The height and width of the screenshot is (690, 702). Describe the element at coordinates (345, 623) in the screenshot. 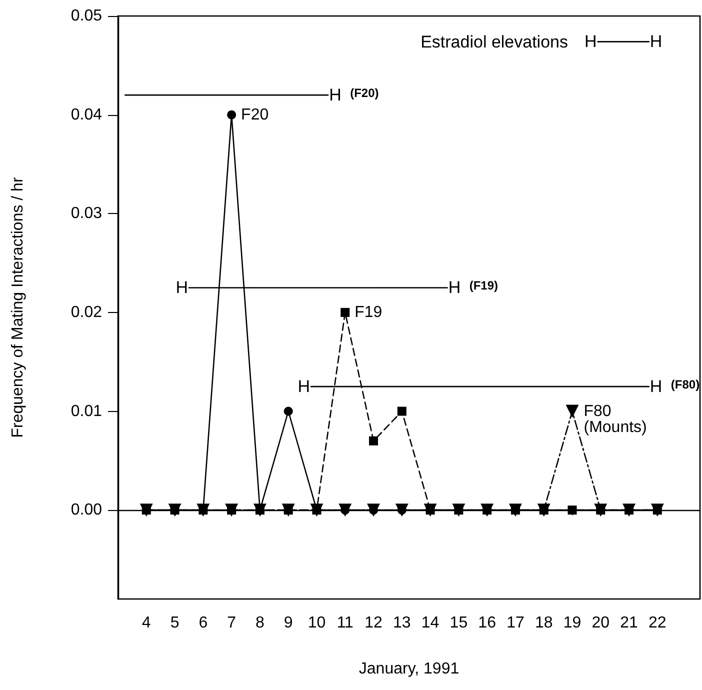

I see `x-tick-label: 11` at that location.